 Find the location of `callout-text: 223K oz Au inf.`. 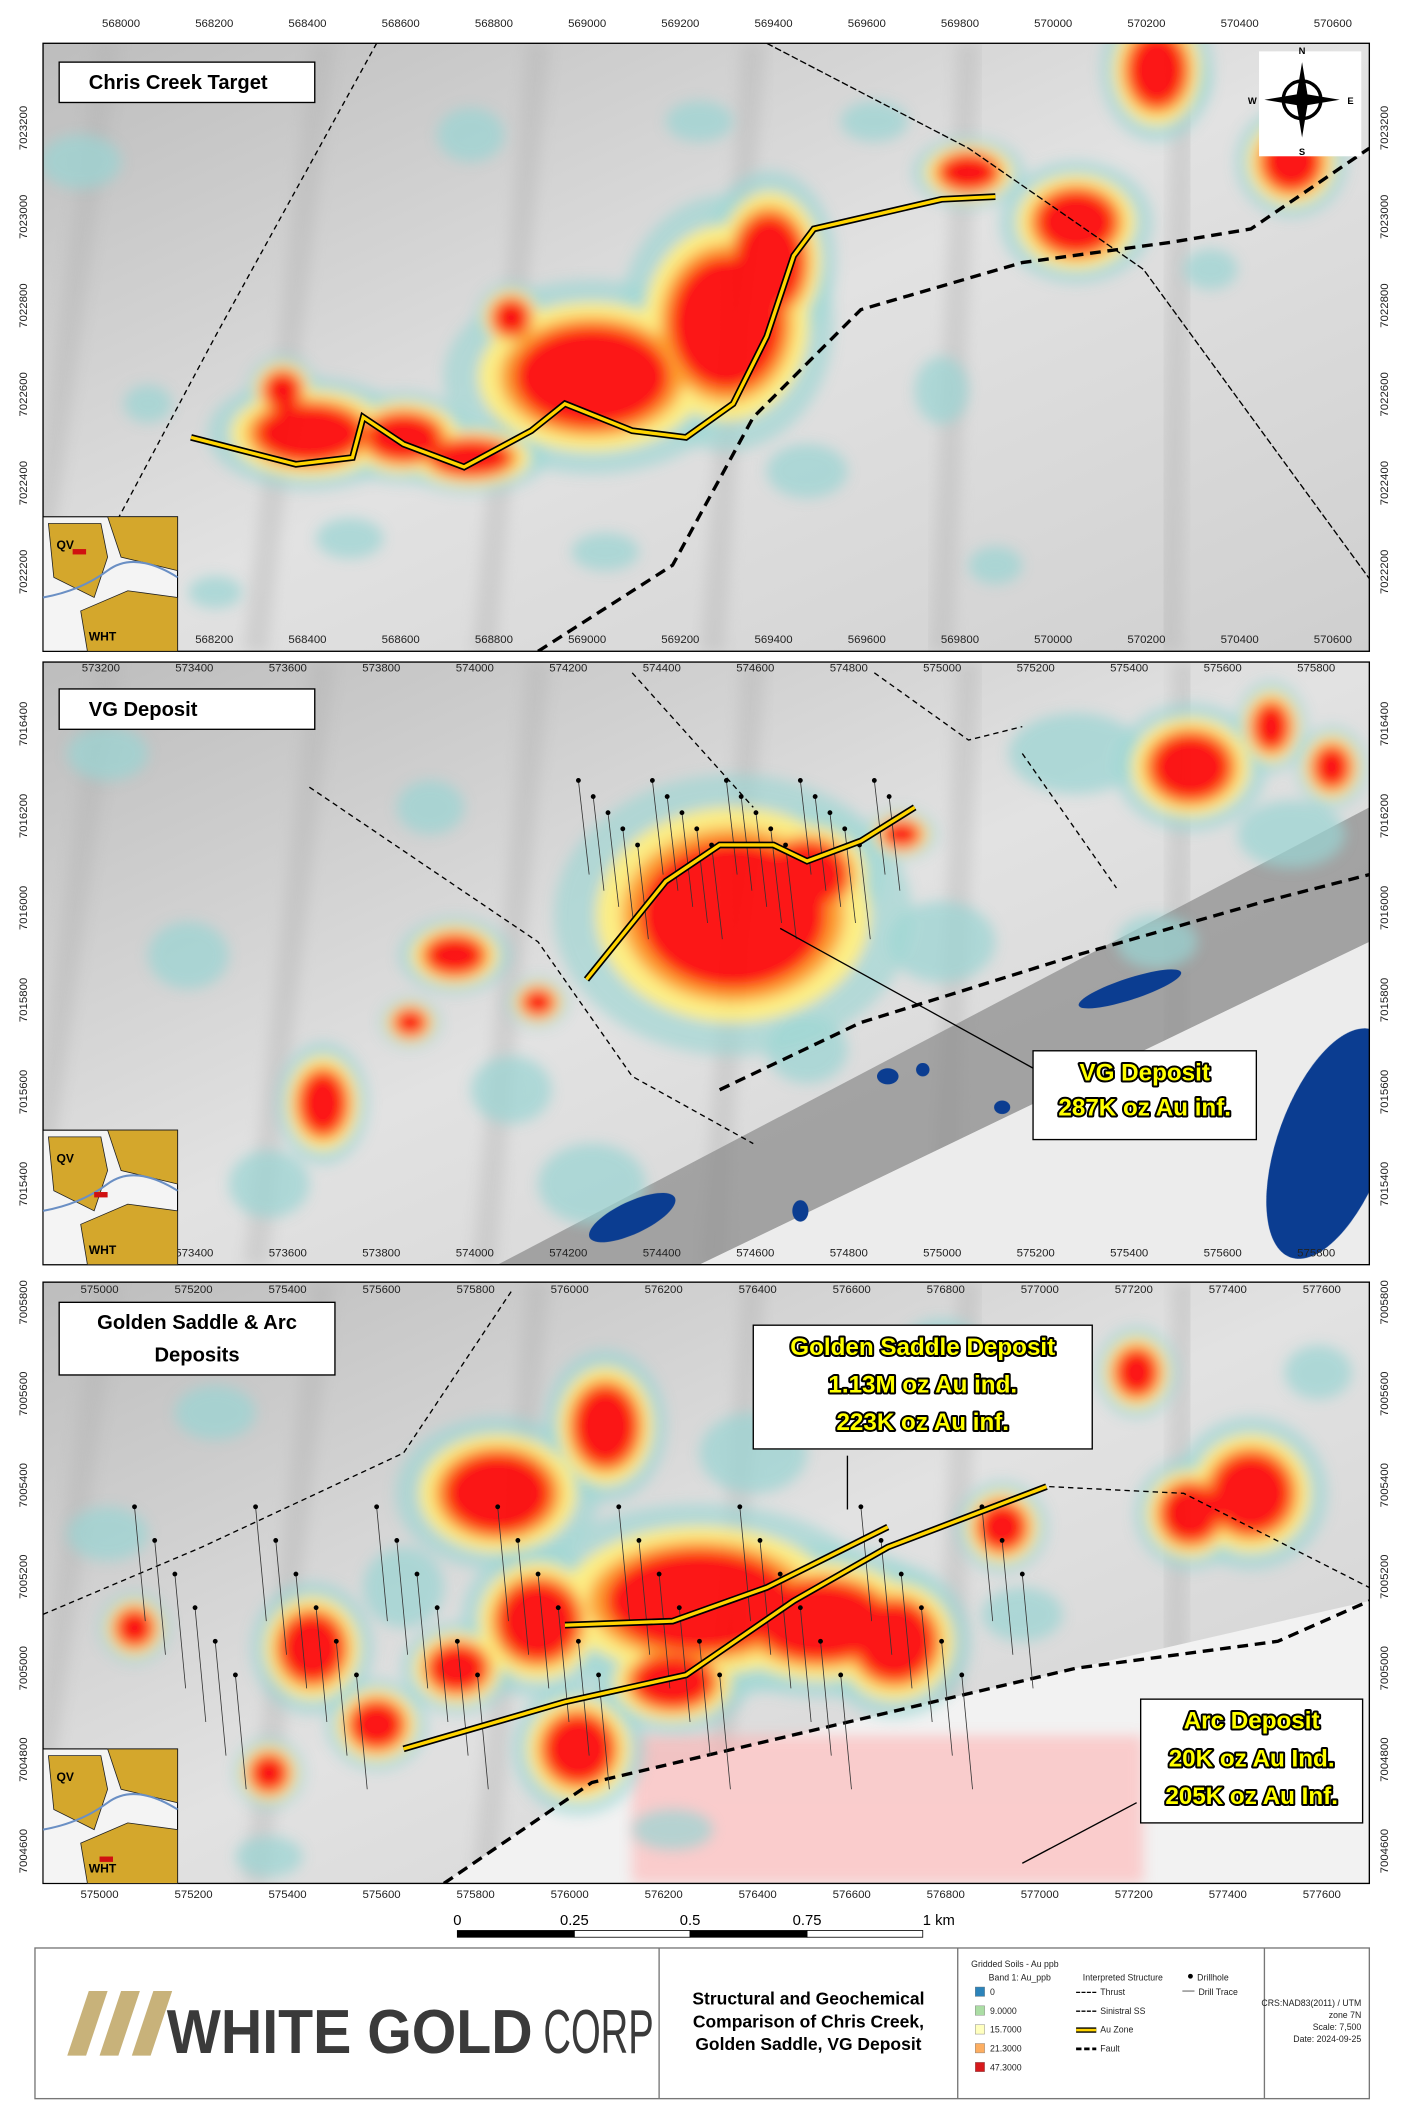

callout-text: 223K oz Au inf. is located at coordinates (922, 1422).